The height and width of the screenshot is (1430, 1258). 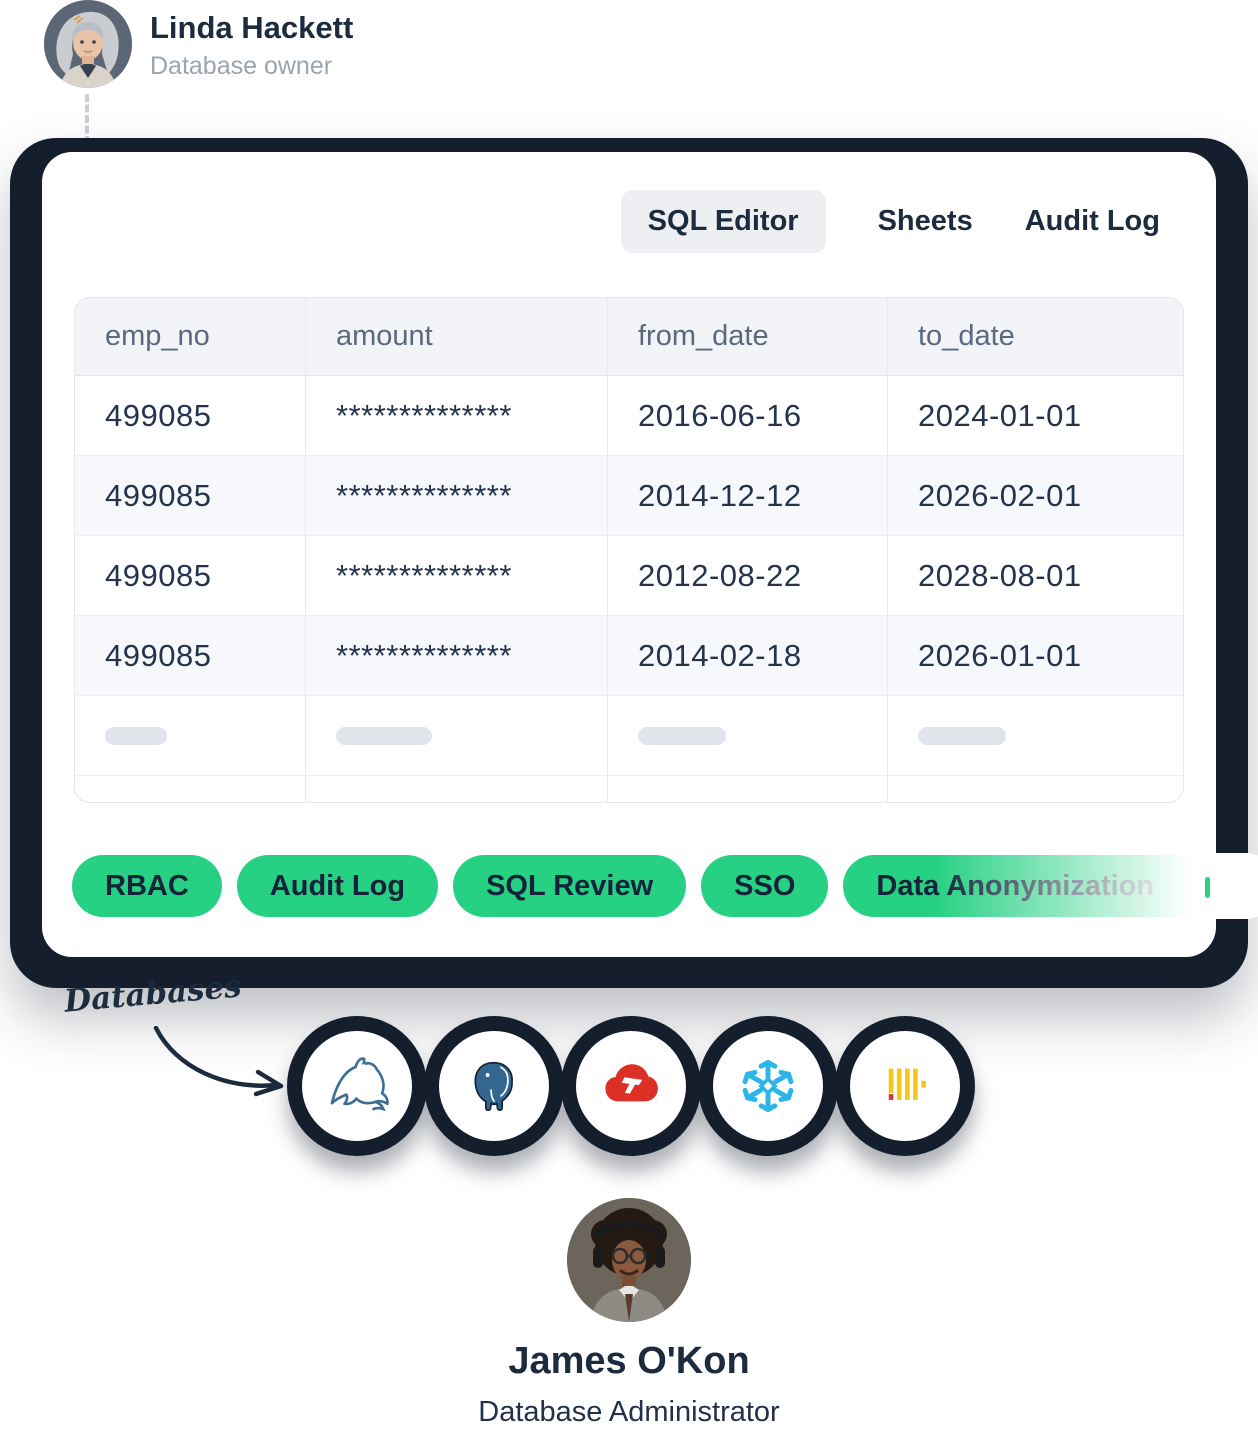 I want to click on admin-role: Database Administrator, so click(x=629, y=1412).